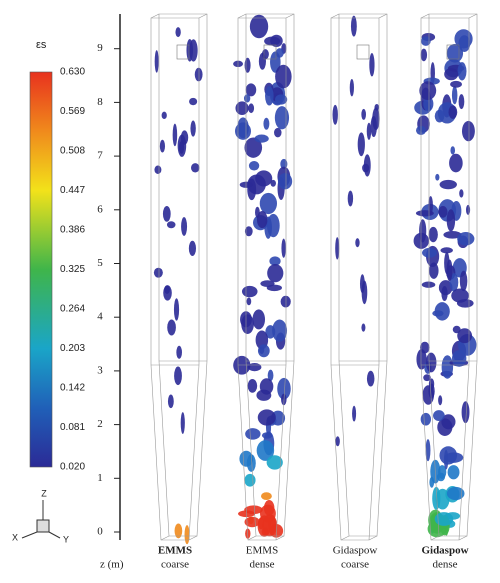 The height and width of the screenshot is (583, 500). I want to click on colorbar-tick-label: 0.569, so click(72, 111).